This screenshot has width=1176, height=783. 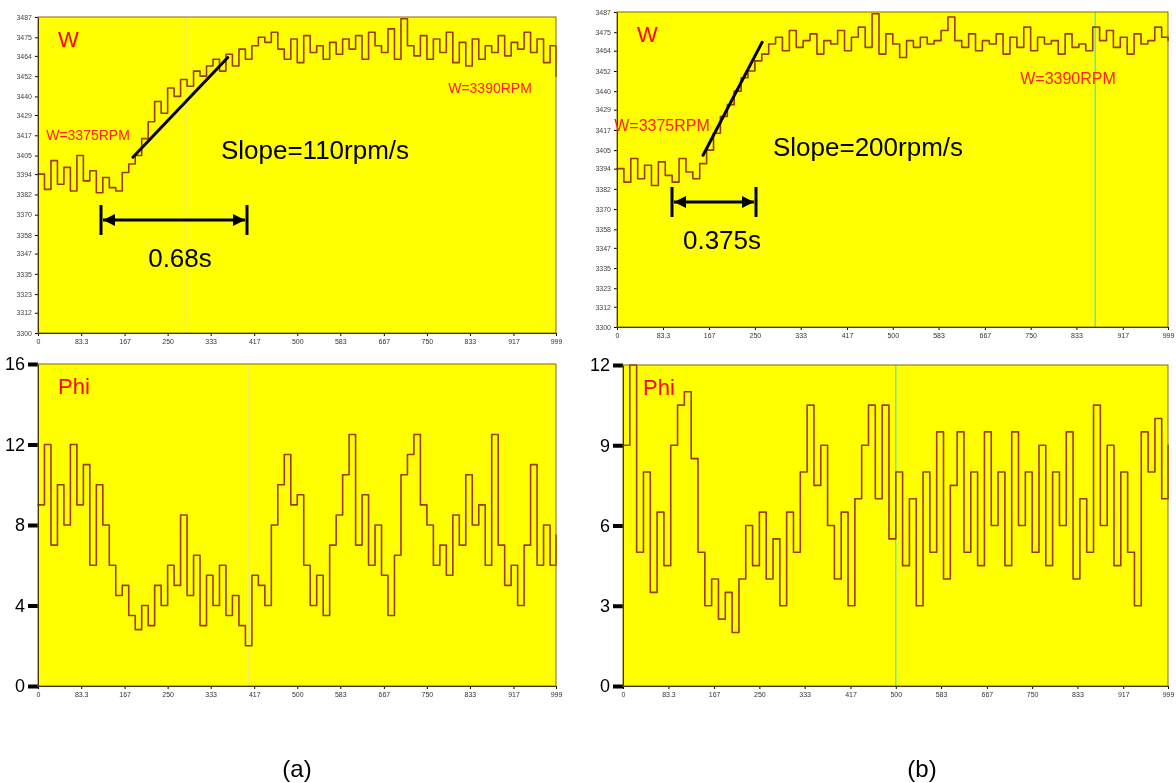 What do you see at coordinates (604, 445) in the screenshot?
I see `y-tick-label: 9` at bounding box center [604, 445].